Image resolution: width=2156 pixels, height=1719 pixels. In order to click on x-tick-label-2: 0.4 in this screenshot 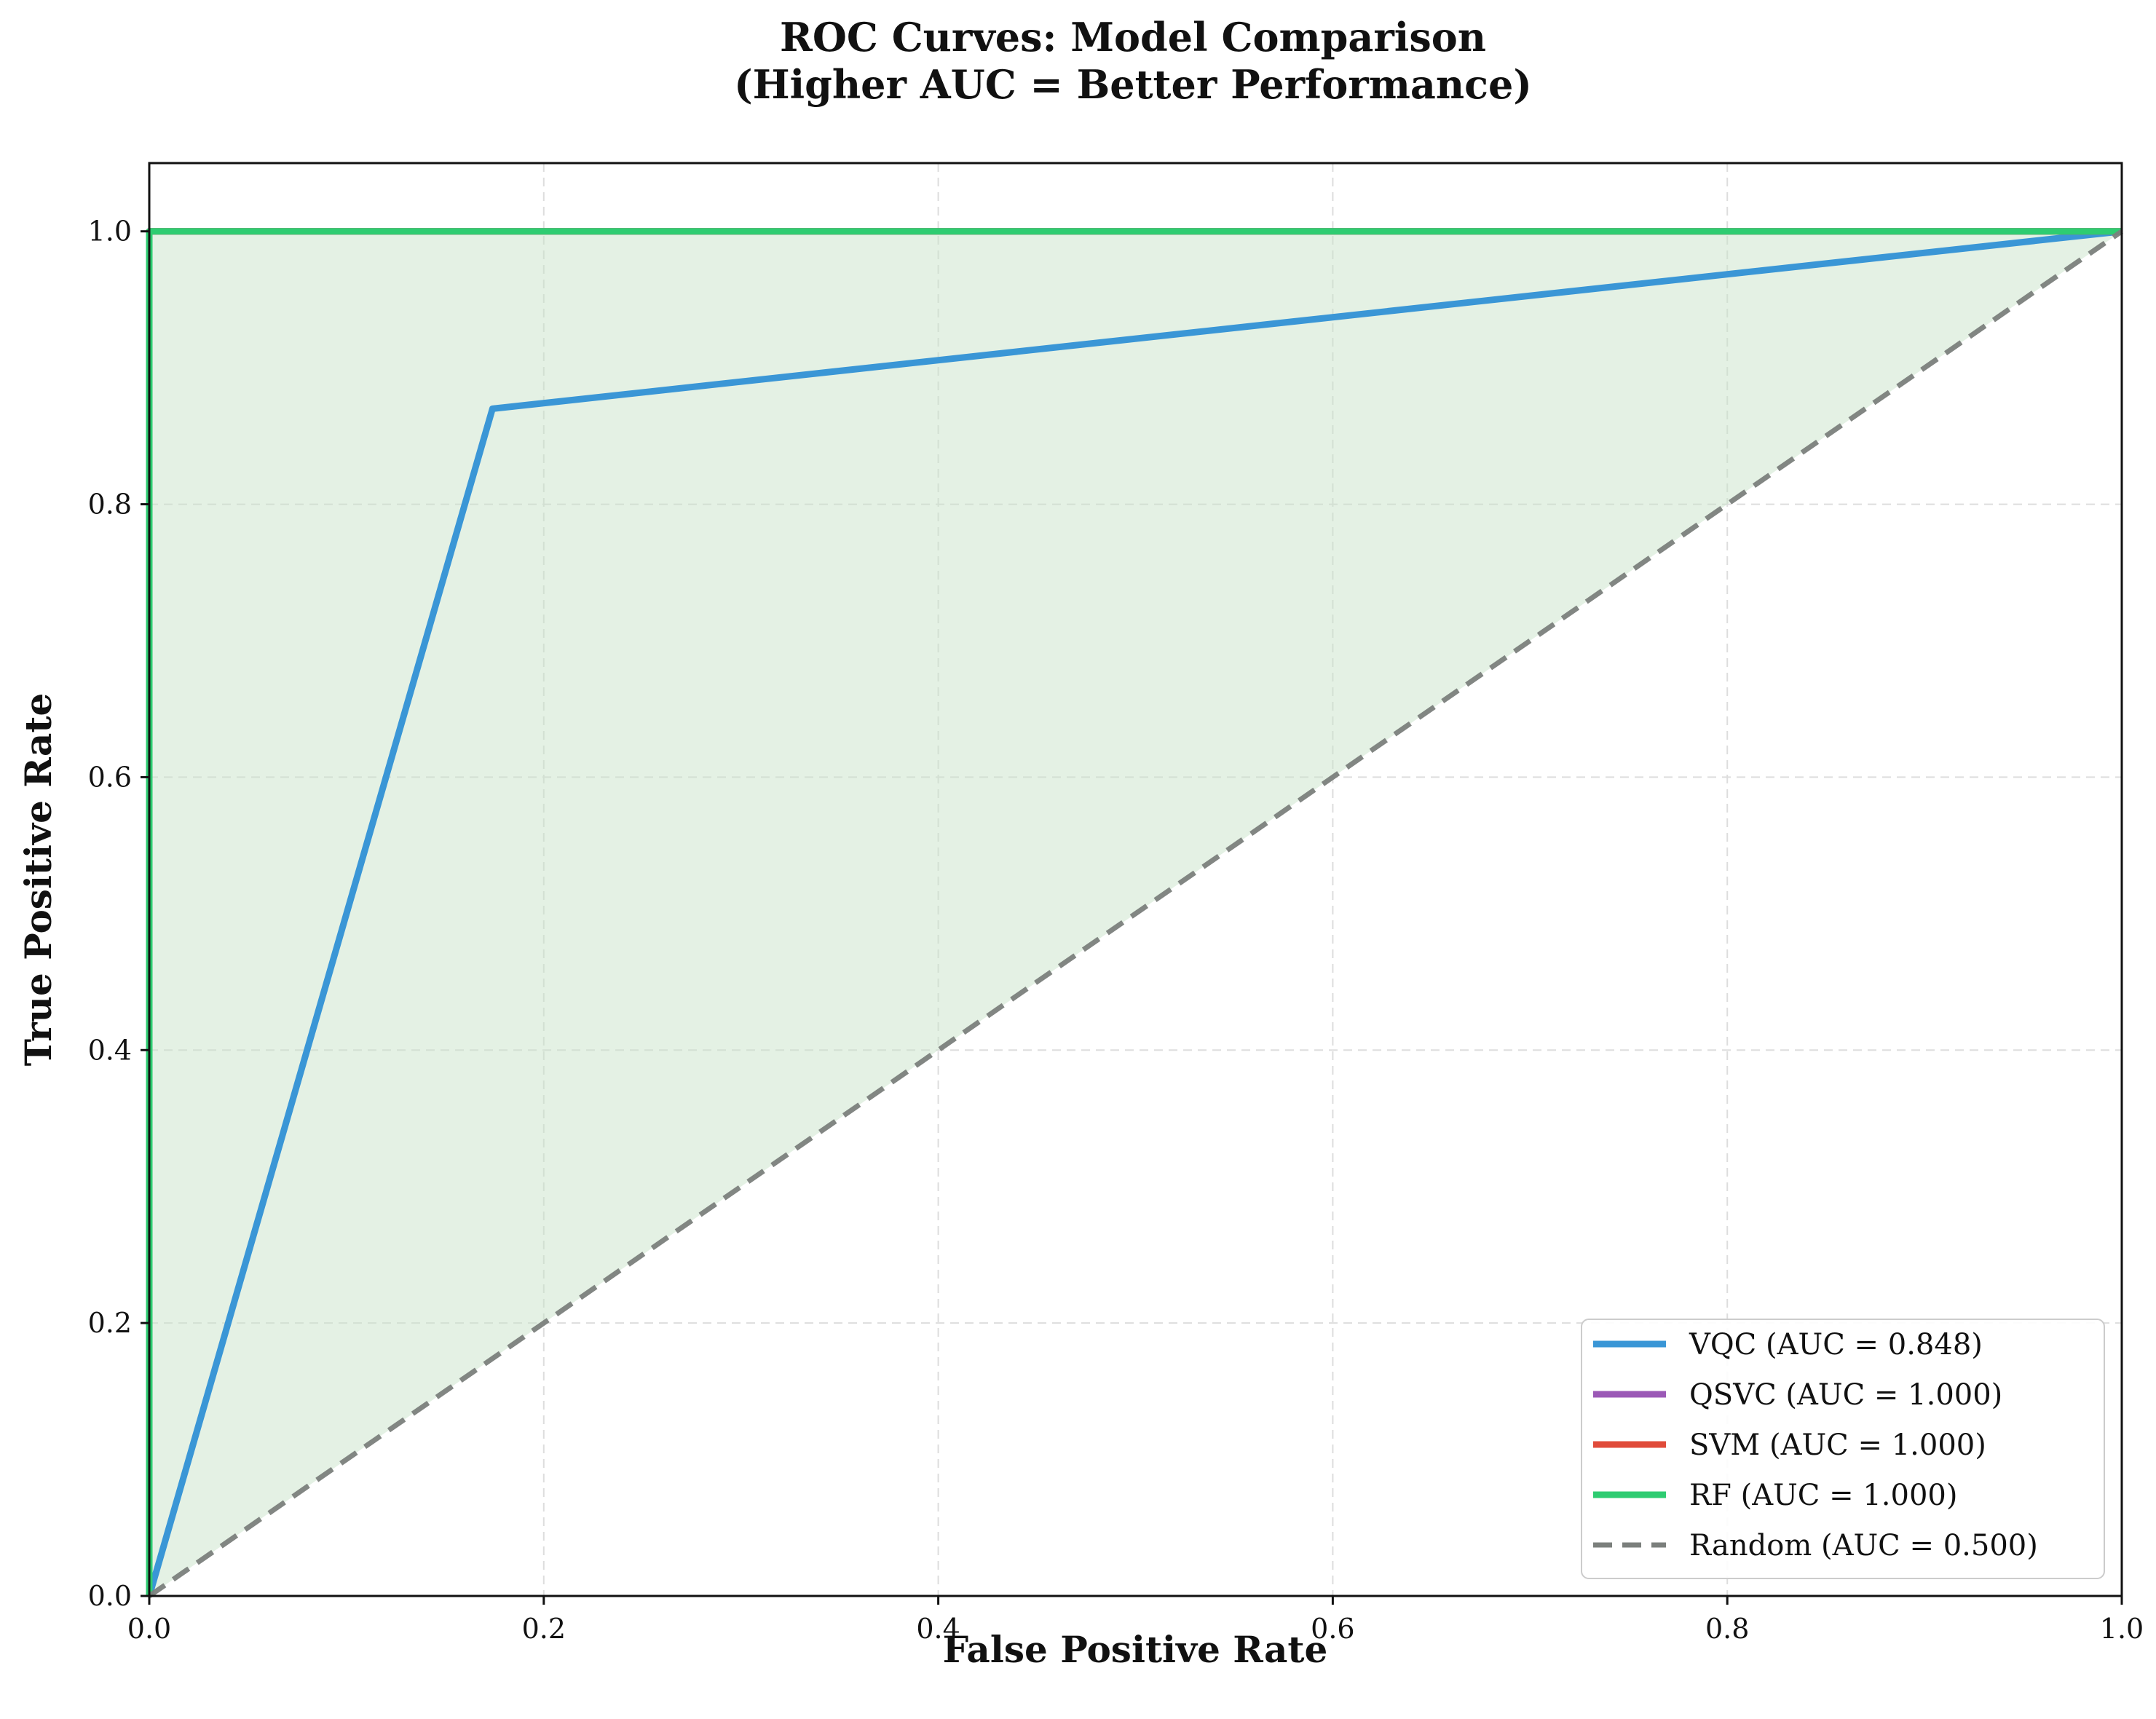, I will do `click(938, 1629)`.